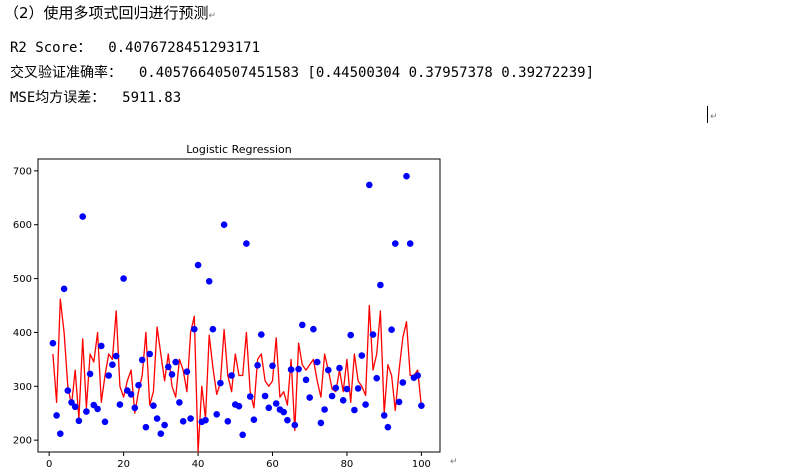  Describe the element at coordinates (49, 463) in the screenshot. I see `x-tick-label: 0` at that location.